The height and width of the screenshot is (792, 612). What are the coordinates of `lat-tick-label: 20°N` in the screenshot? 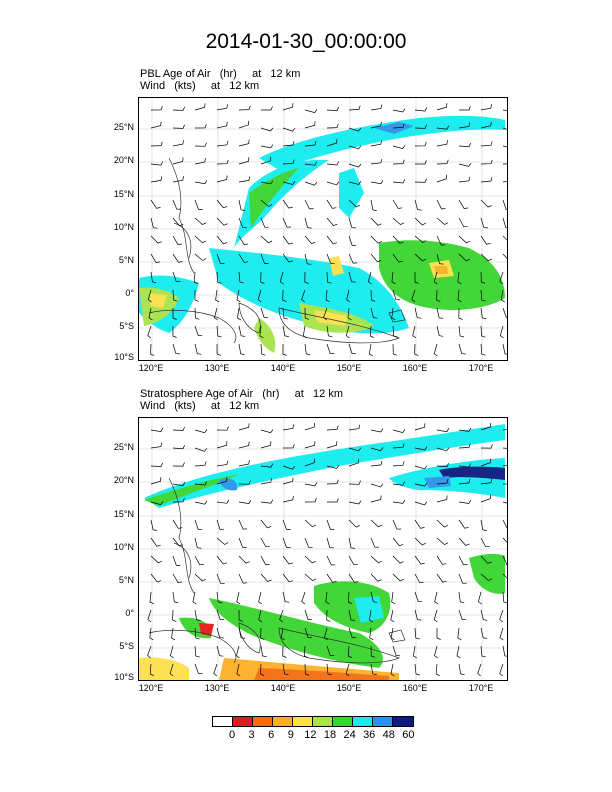 It's located at (123, 480).